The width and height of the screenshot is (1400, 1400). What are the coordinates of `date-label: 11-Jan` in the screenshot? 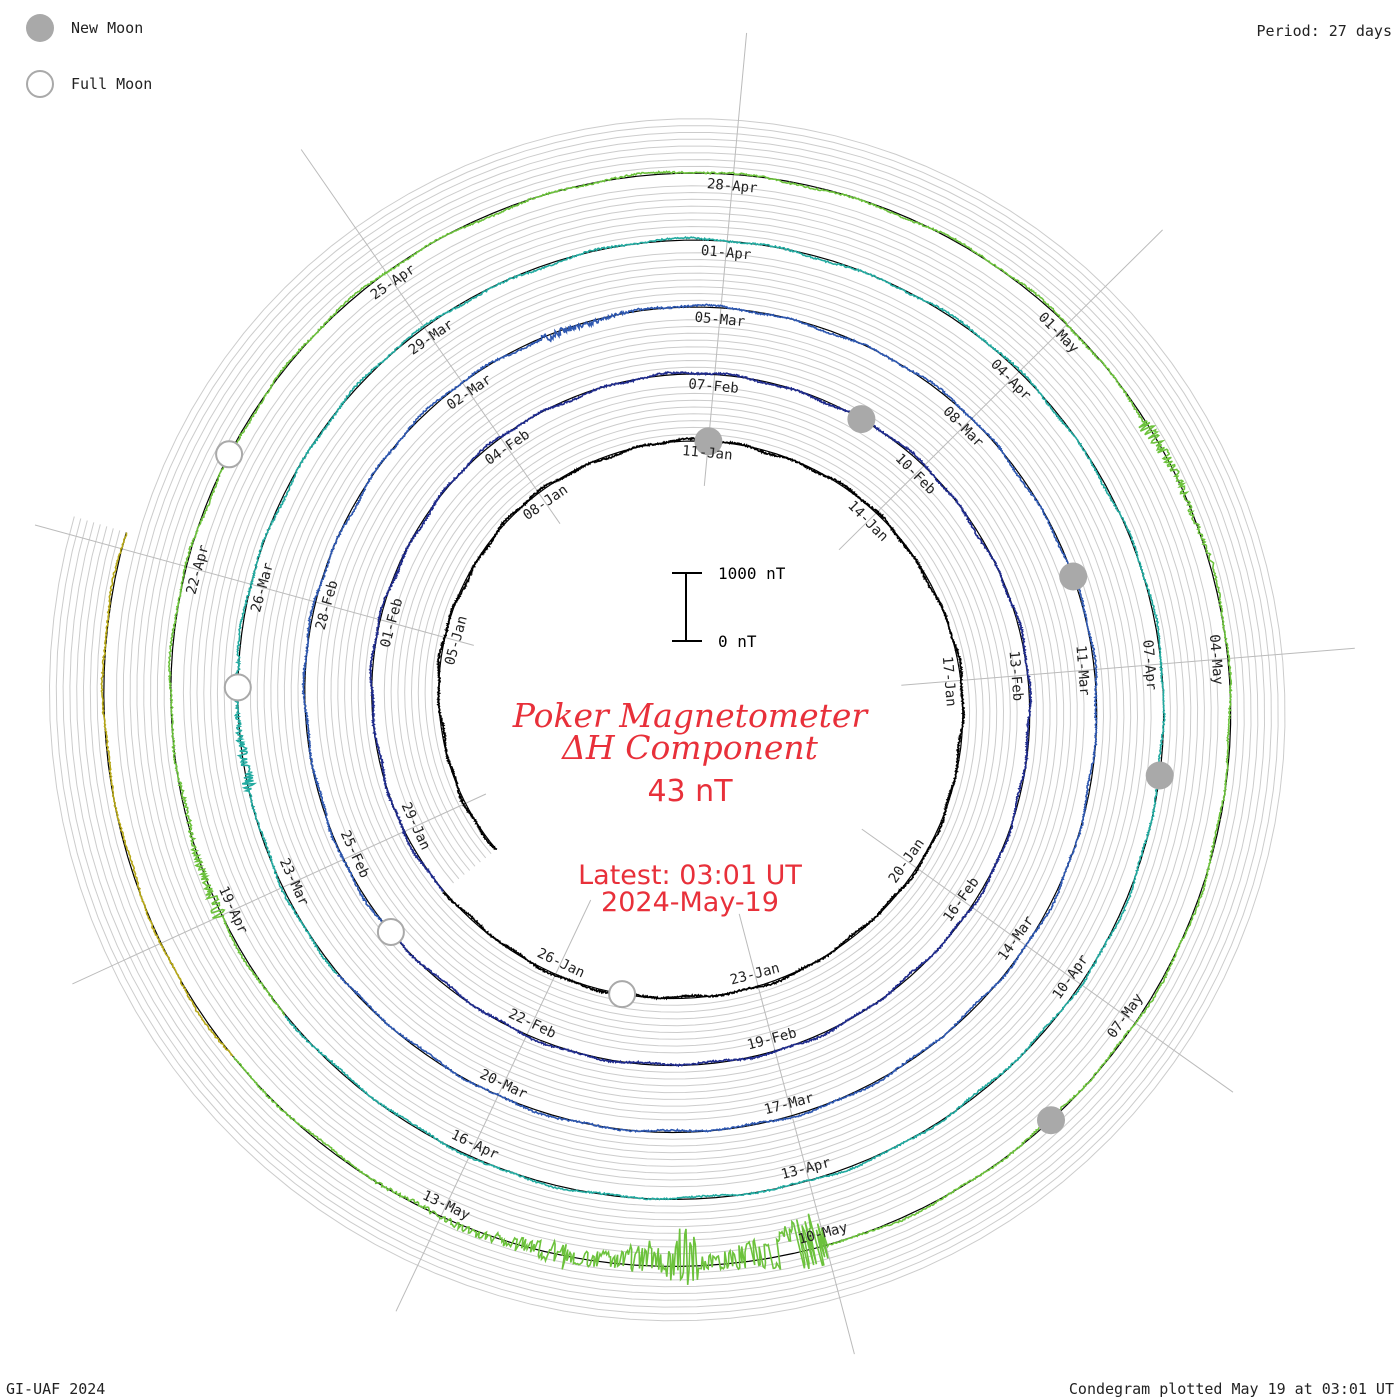 It's located at (707, 453).